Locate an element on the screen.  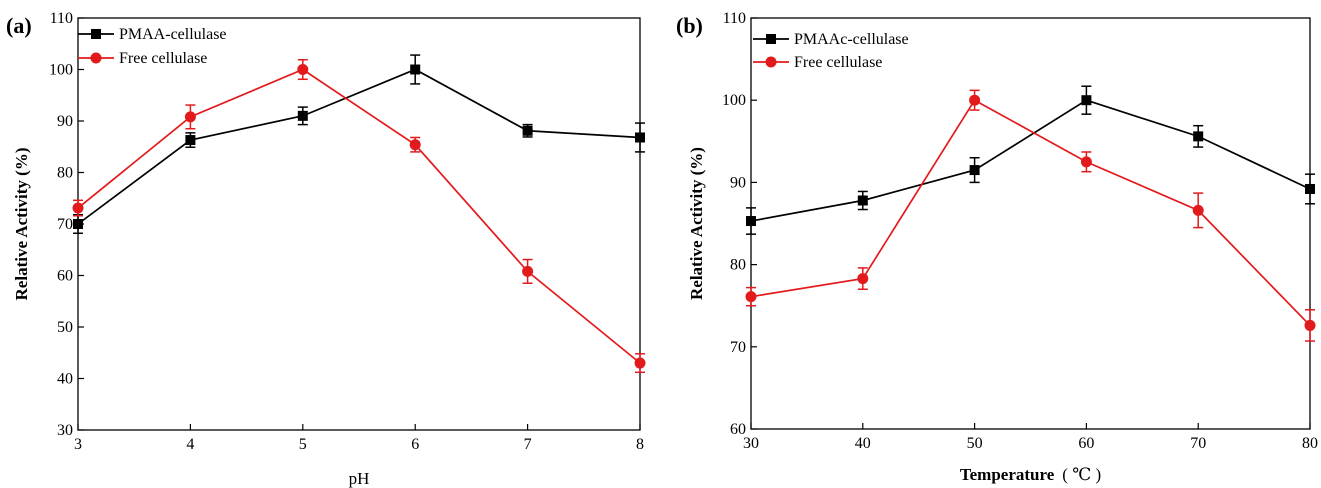
legend-label: PMAA-cellulase is located at coordinates (173, 34).